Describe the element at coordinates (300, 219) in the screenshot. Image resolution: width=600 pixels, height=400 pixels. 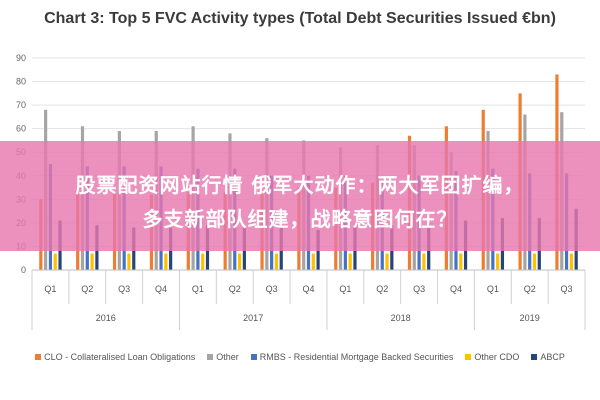
I see `headline-line-2: 多支新部队组建，战略意图何在？` at that location.